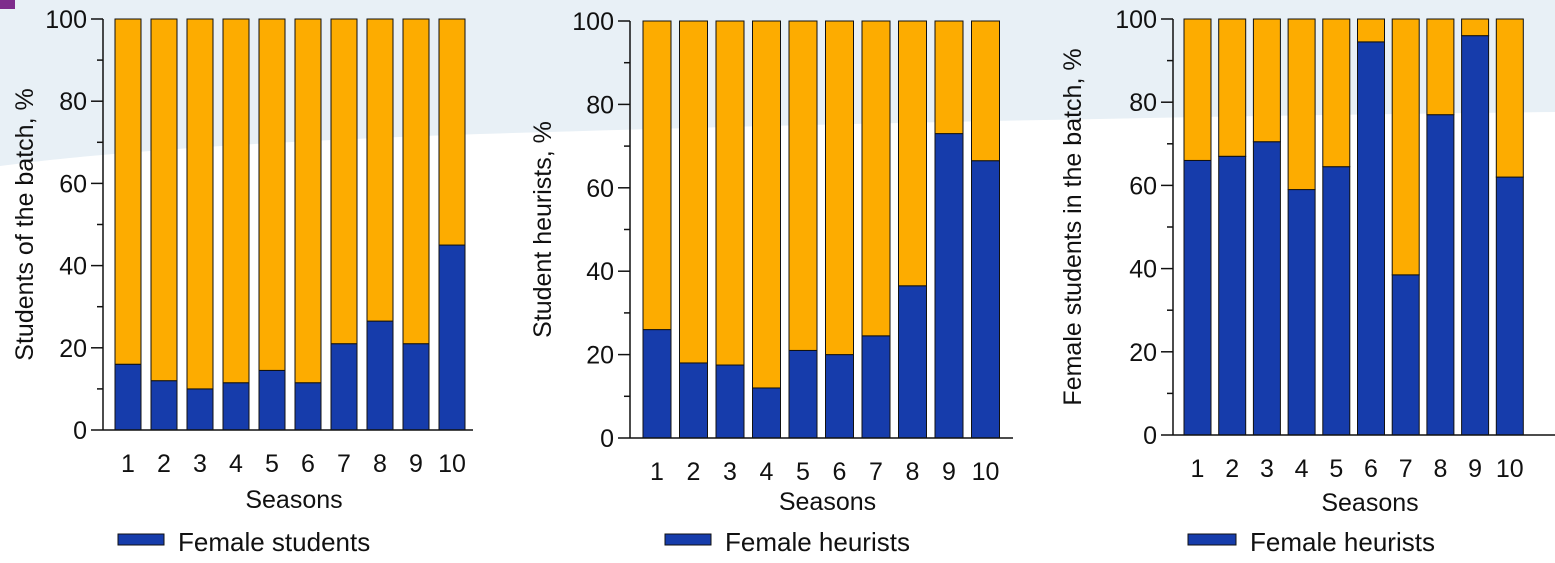  Describe the element at coordinates (274, 542) in the screenshot. I see `legend-label: Female students` at that location.